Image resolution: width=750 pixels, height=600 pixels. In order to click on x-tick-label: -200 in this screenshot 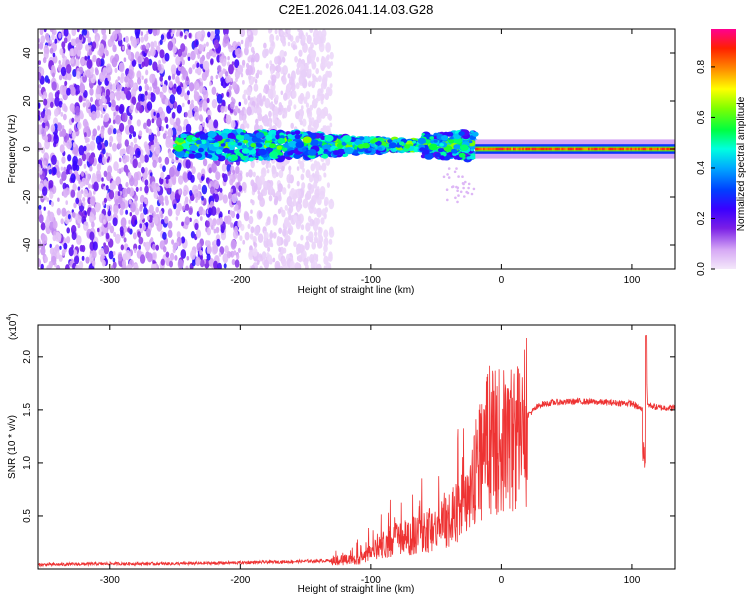, I will do `click(240, 280)`.